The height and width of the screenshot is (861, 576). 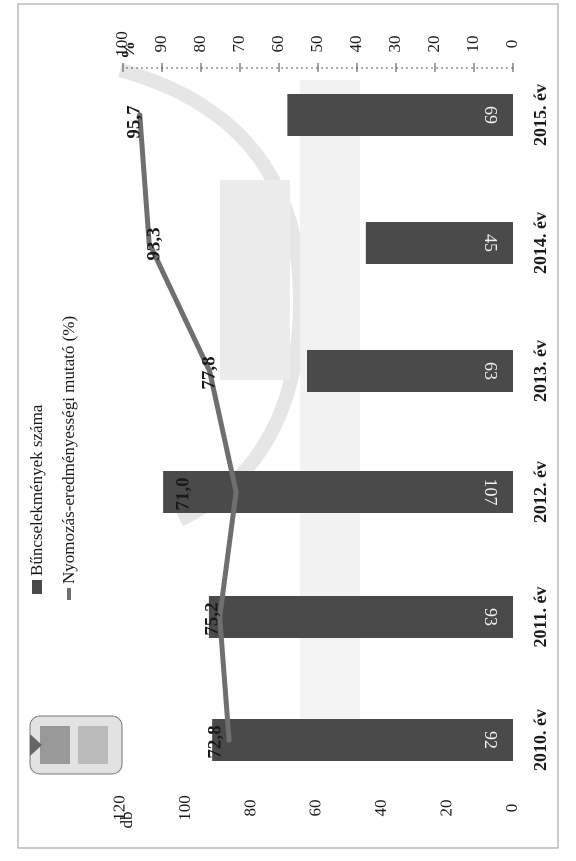 What do you see at coordinates (277, 44) in the screenshot?
I see `right-axis-tick-label: 60` at bounding box center [277, 44].